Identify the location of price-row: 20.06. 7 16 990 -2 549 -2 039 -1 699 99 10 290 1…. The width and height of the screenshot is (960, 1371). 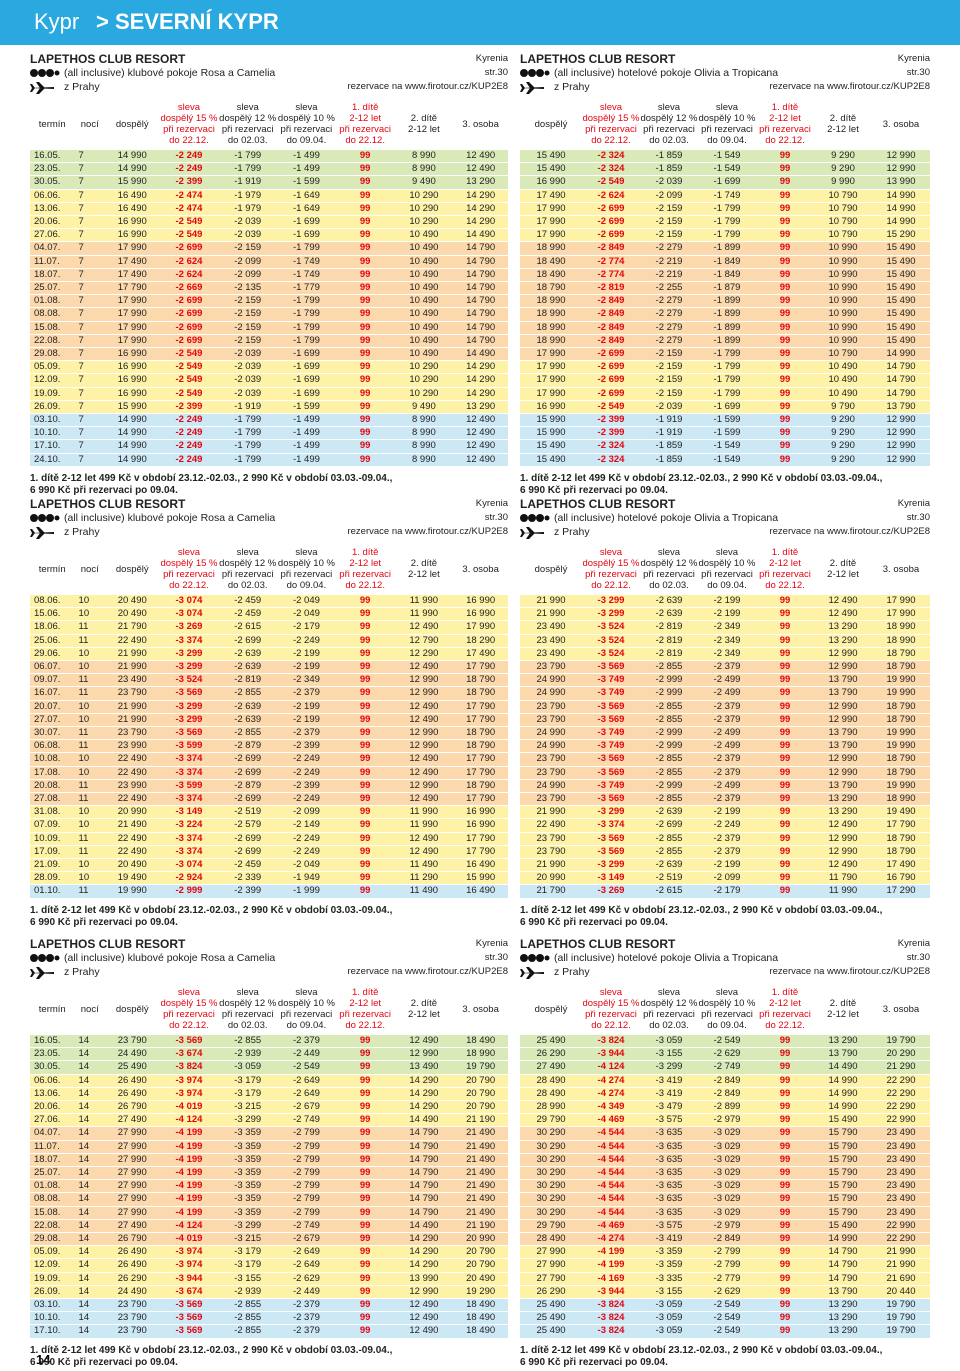
(269, 222).